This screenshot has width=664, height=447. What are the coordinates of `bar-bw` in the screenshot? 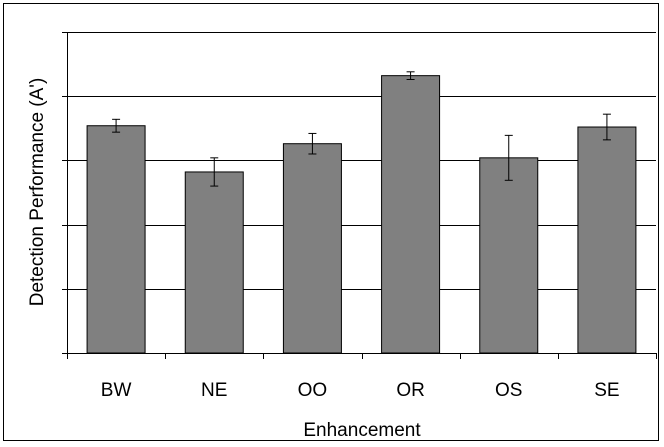 It's located at (116, 239).